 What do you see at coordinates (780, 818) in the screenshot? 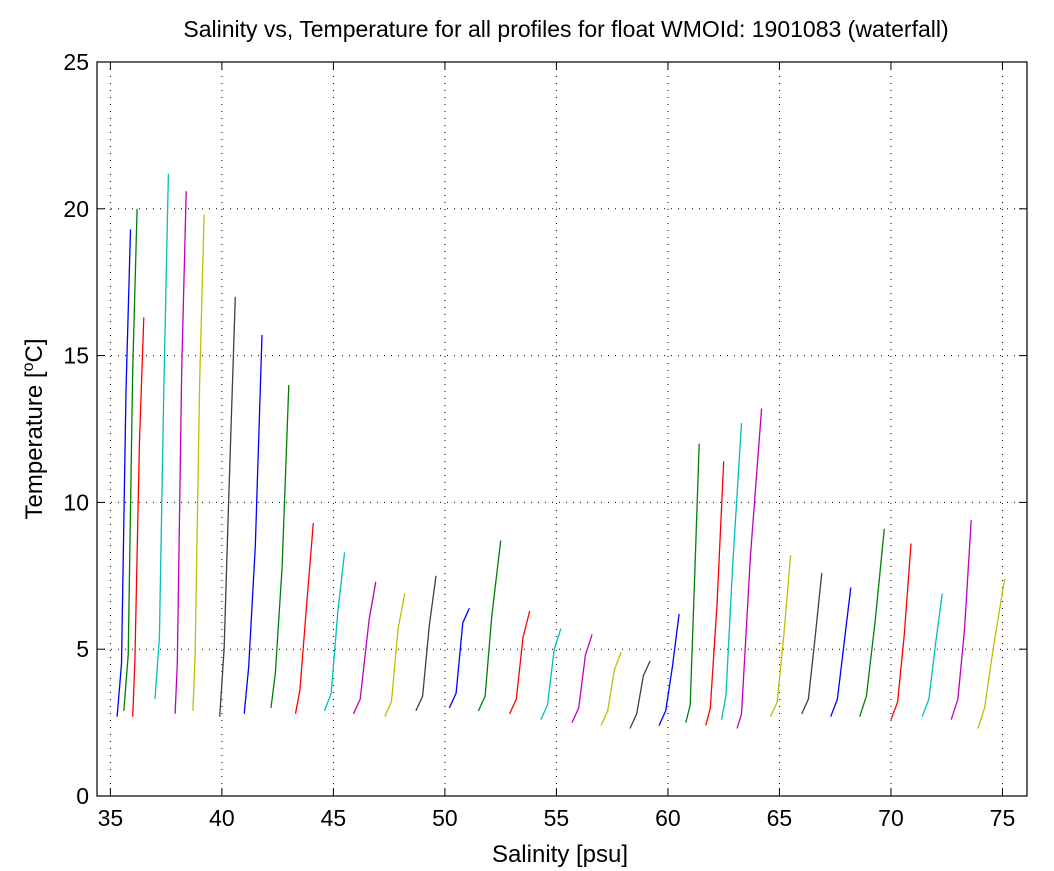
I see `x-tick-label: 65` at bounding box center [780, 818].